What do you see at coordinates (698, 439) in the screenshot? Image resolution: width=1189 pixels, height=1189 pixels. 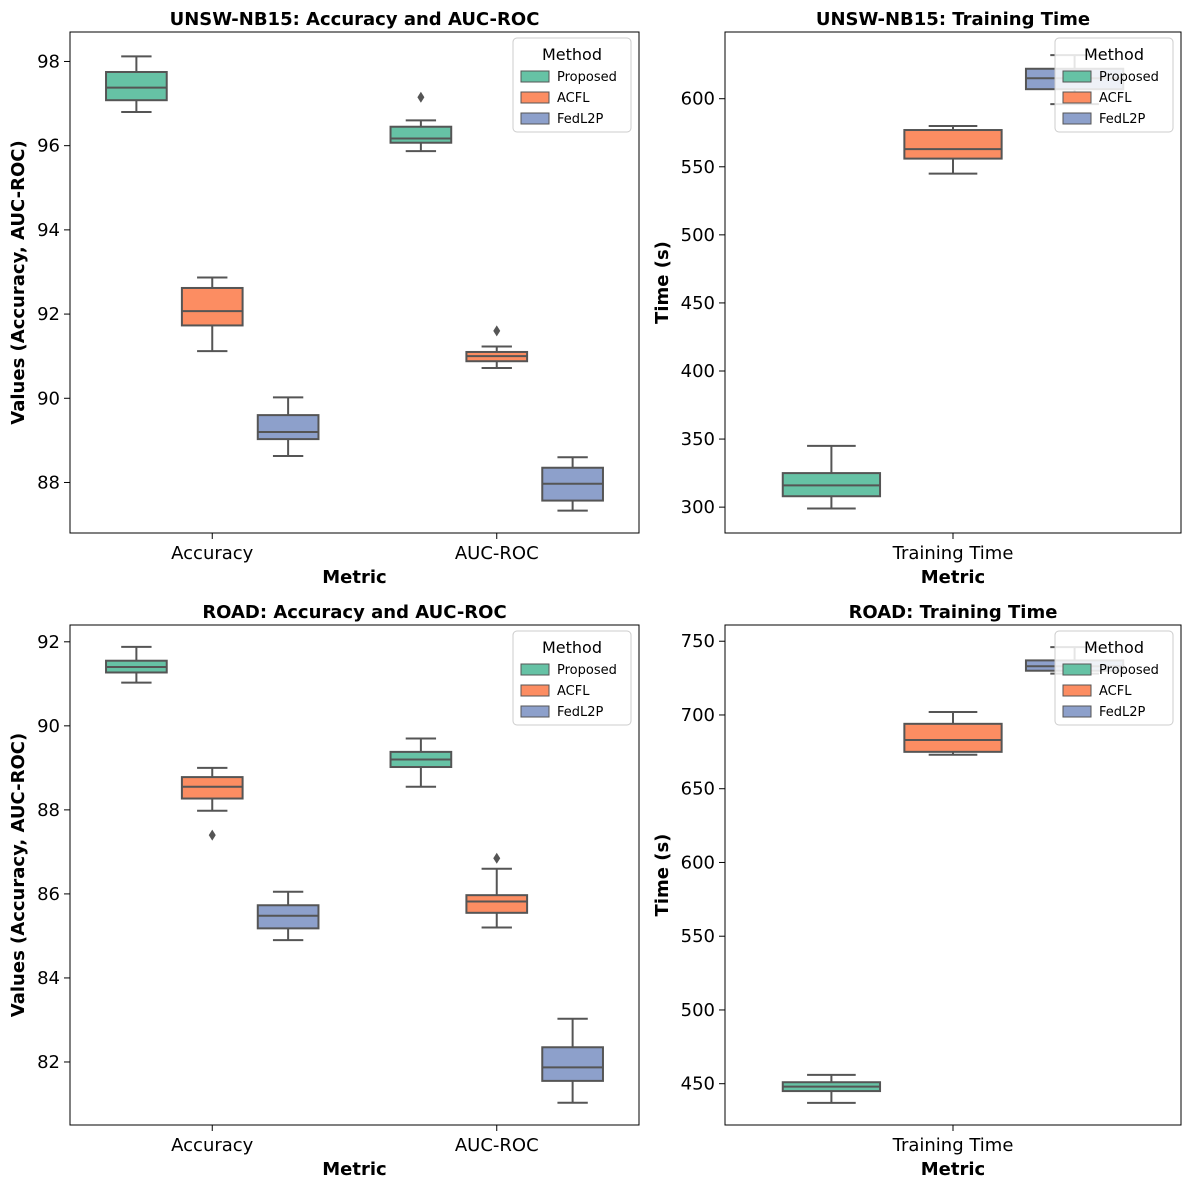 I see `y-tick-label: 350` at bounding box center [698, 439].